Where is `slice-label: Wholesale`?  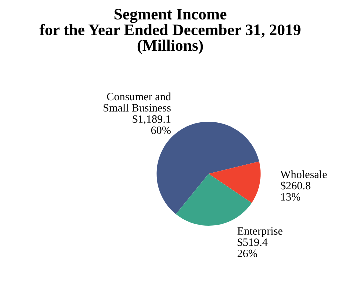 slice-label: Wholesale is located at coordinates (304, 174).